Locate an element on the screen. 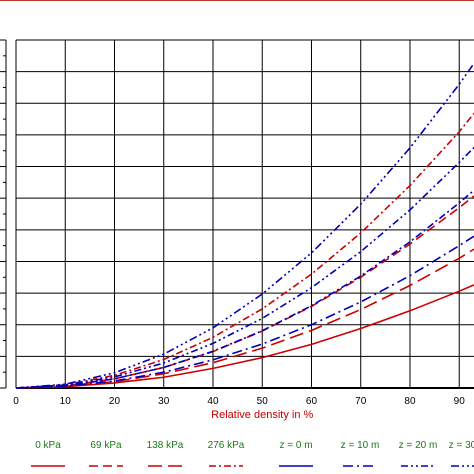  x-axis-label: Relative density in % is located at coordinates (262, 415).